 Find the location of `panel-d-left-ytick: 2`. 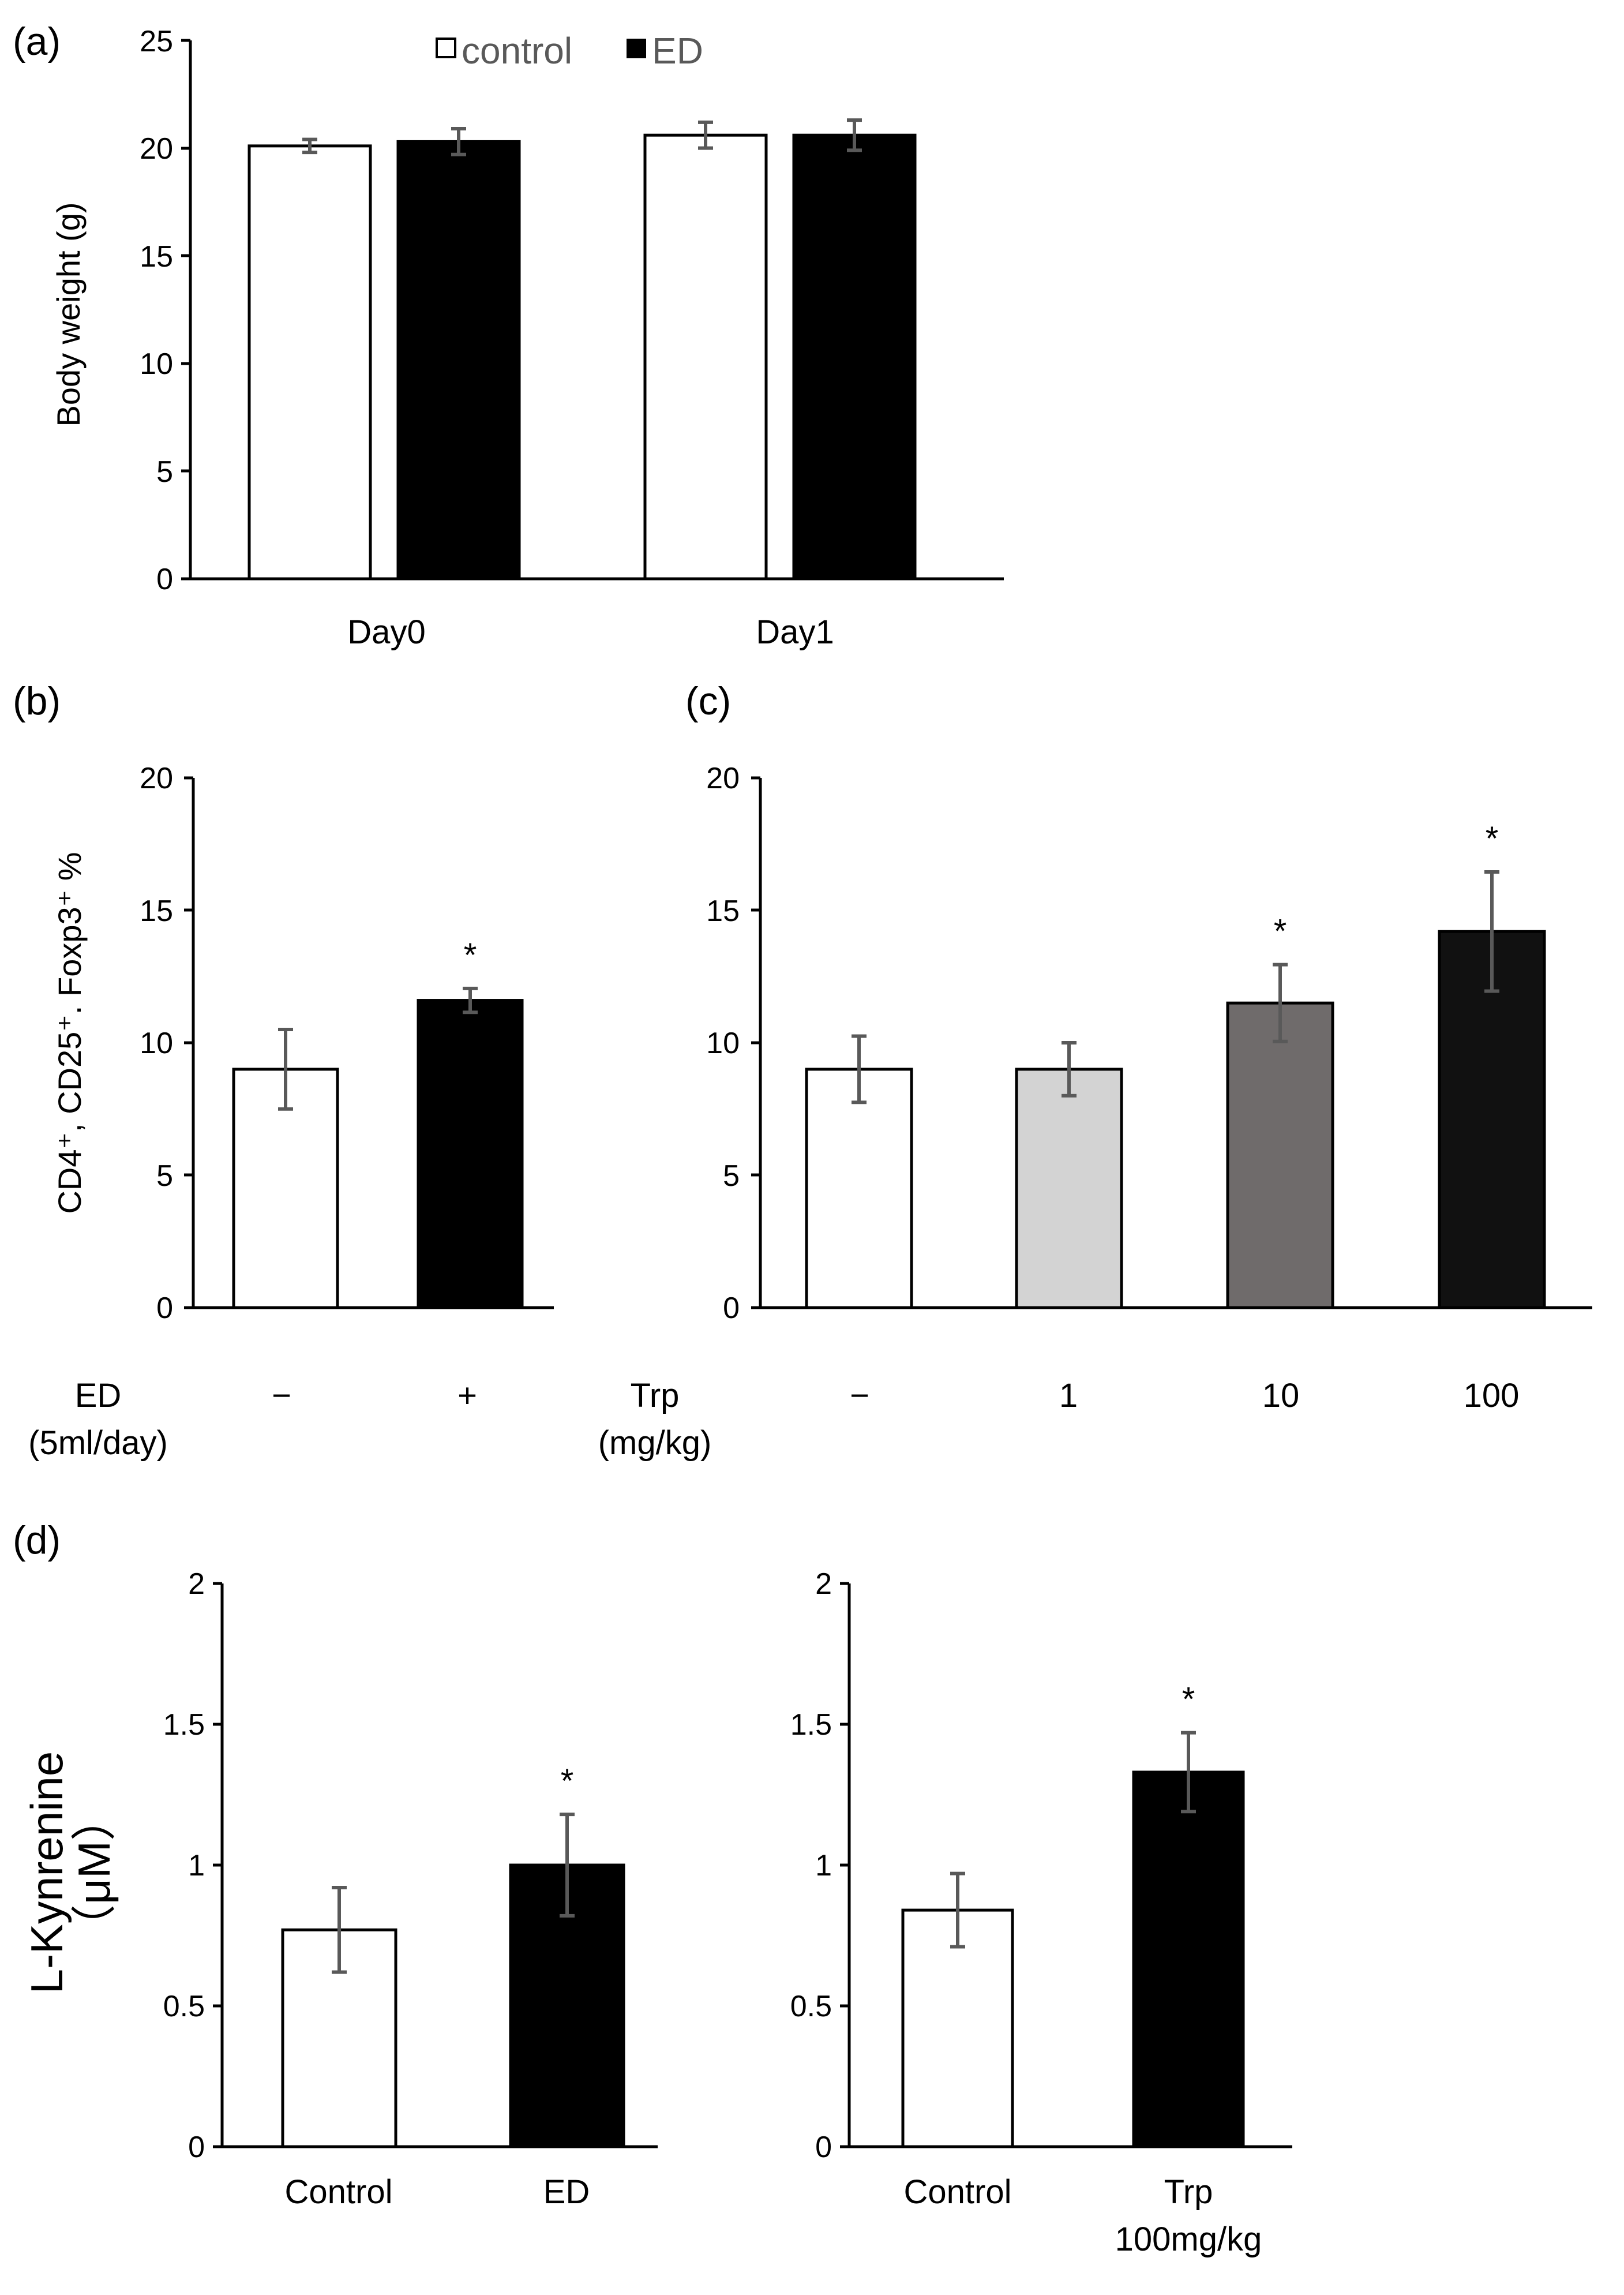

panel-d-left-ytick: 2 is located at coordinates (197, 1584).